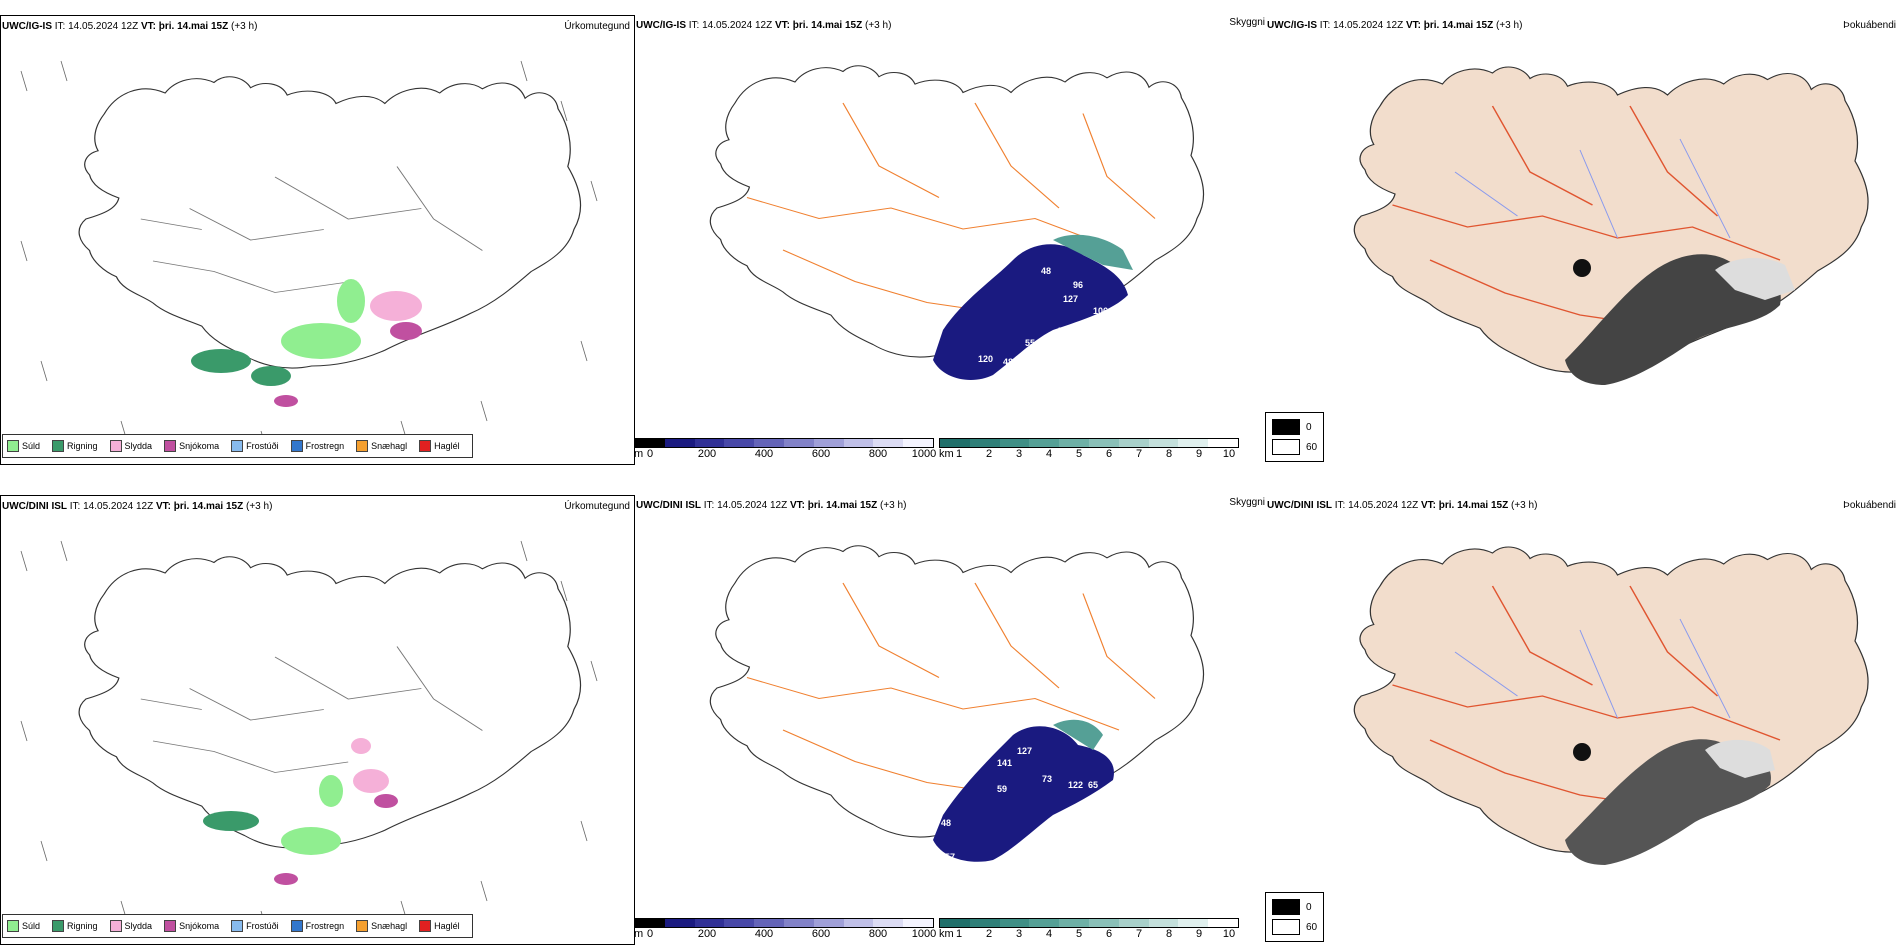  Describe the element at coordinates (1093, 785) in the screenshot. I see `ceiling-label: 65` at that location.